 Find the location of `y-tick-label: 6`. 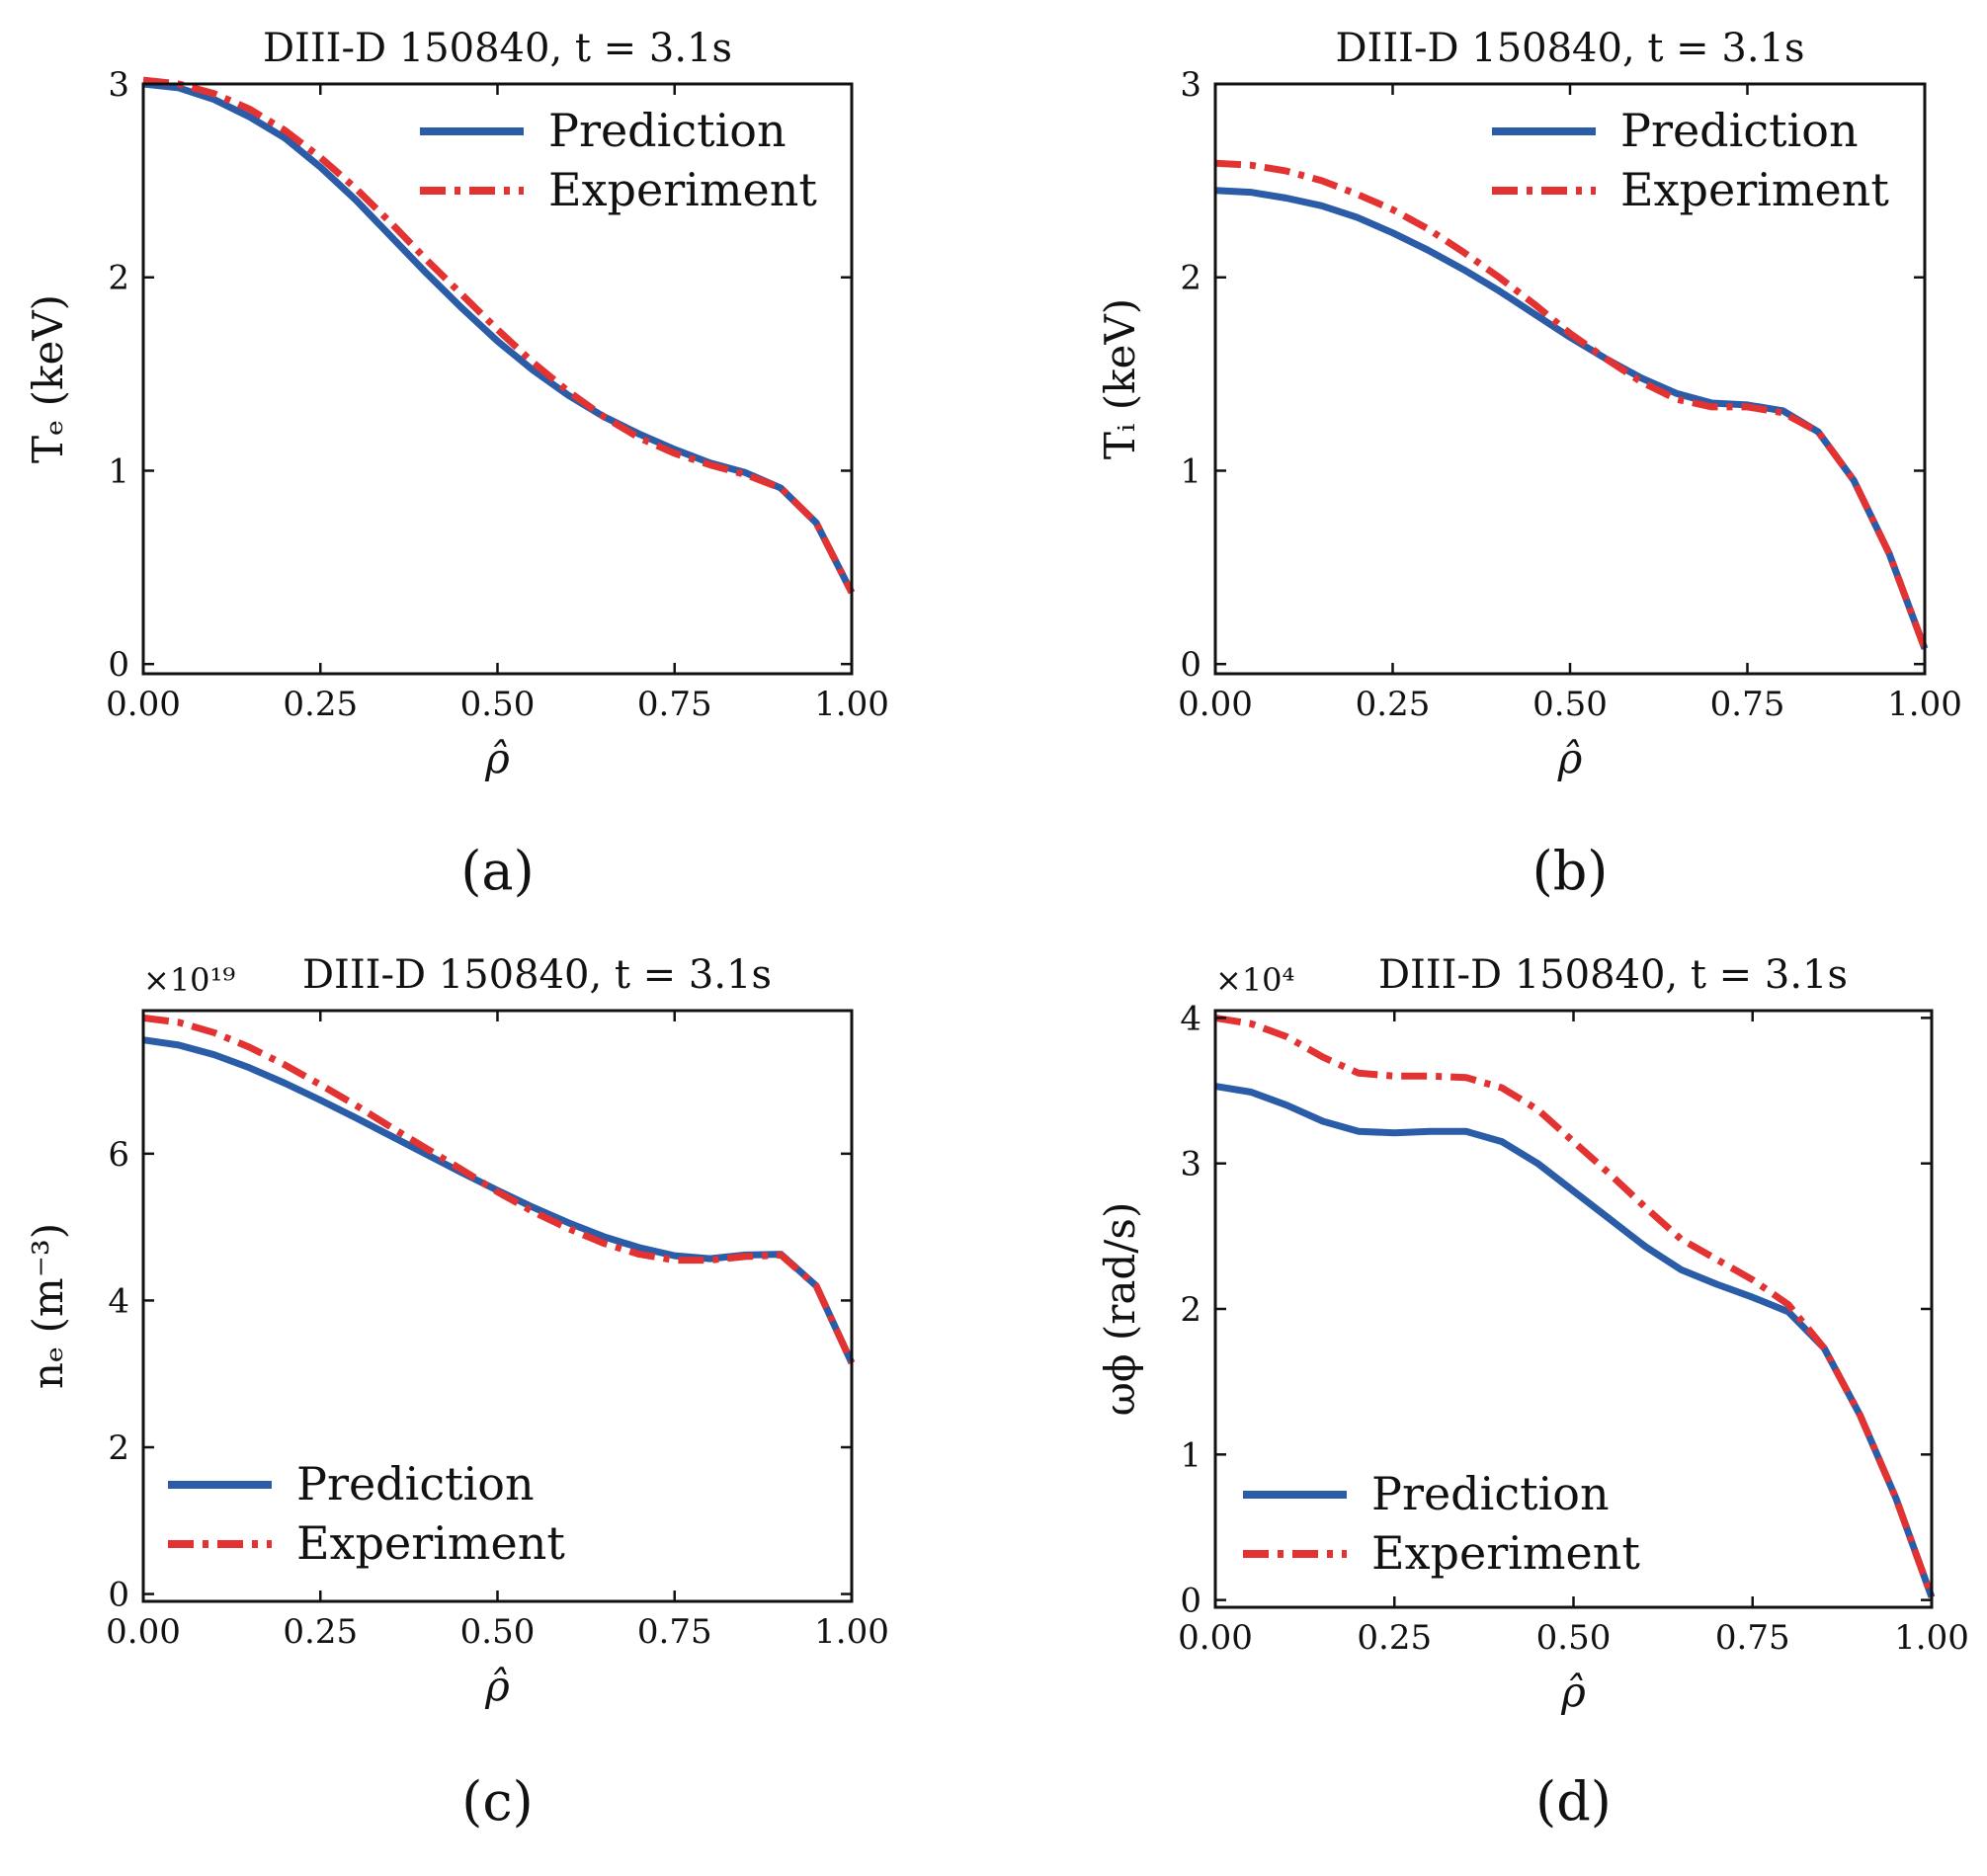

y-tick-label: 6 is located at coordinates (118, 1155).